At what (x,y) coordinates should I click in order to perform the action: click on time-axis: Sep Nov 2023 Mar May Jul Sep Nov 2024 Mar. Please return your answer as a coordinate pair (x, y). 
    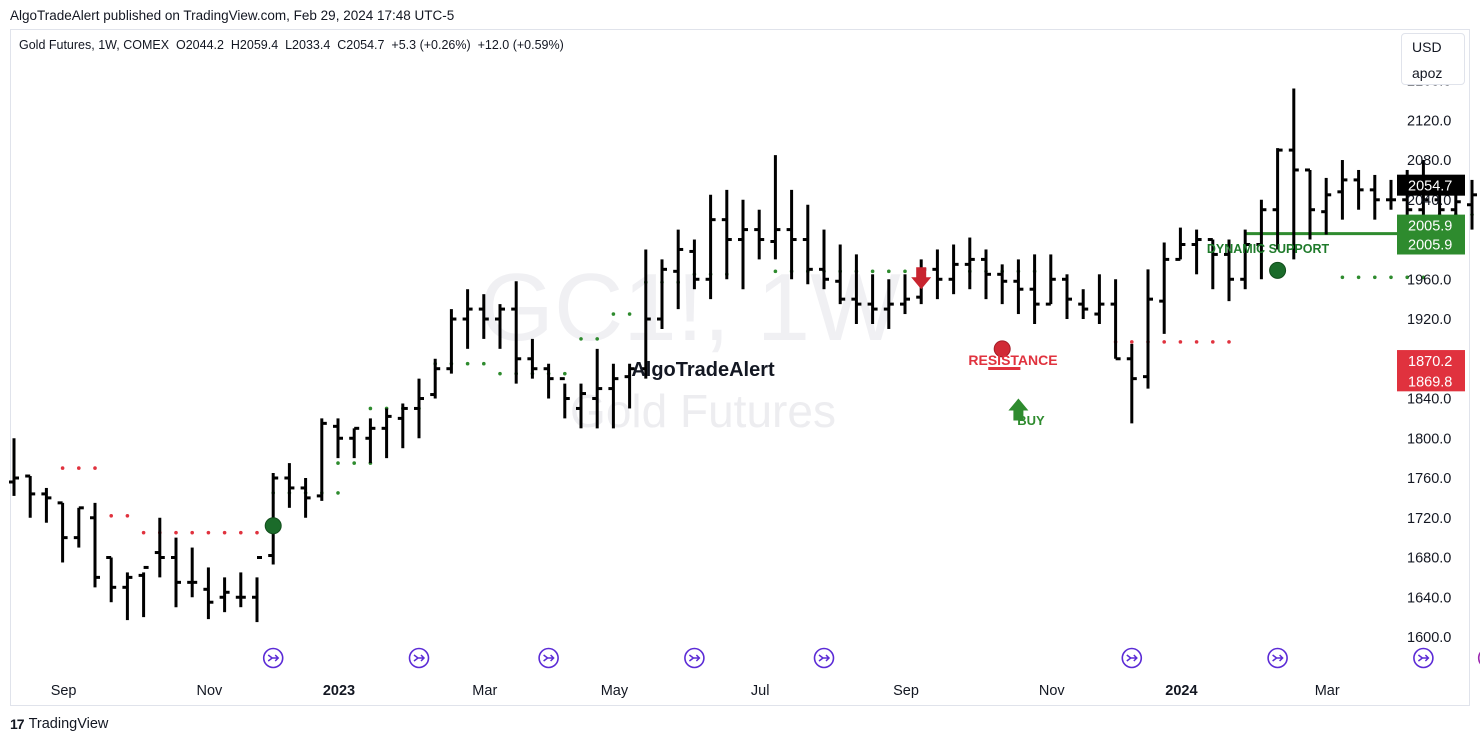
    Looking at the image, I should click on (695, 691).